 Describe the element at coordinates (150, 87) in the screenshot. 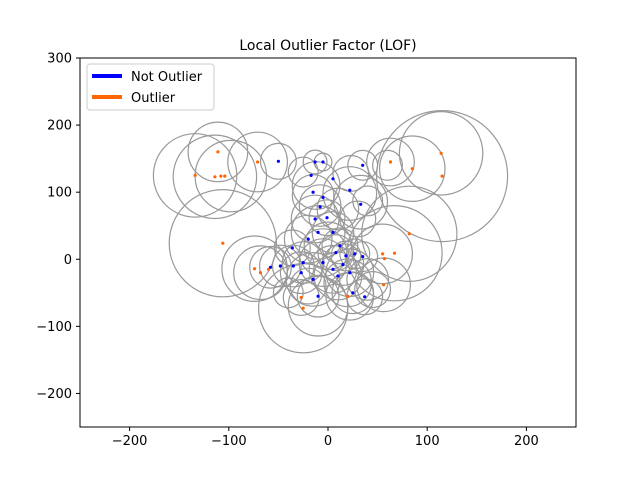

I see `legend: Not Outlier Outlier` at that location.